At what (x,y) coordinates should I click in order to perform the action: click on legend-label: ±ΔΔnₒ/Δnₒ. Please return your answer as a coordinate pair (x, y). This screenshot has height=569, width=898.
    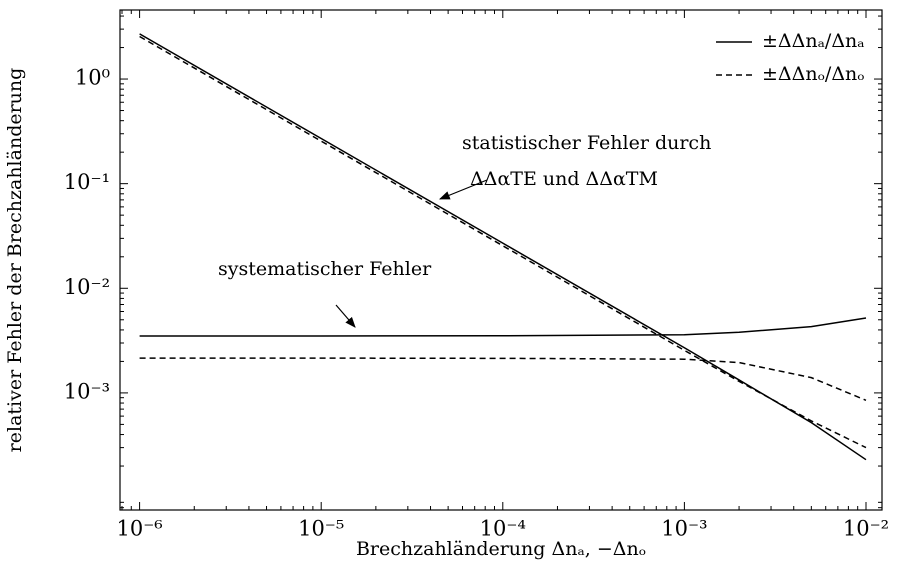
    Looking at the image, I should click on (813, 74).